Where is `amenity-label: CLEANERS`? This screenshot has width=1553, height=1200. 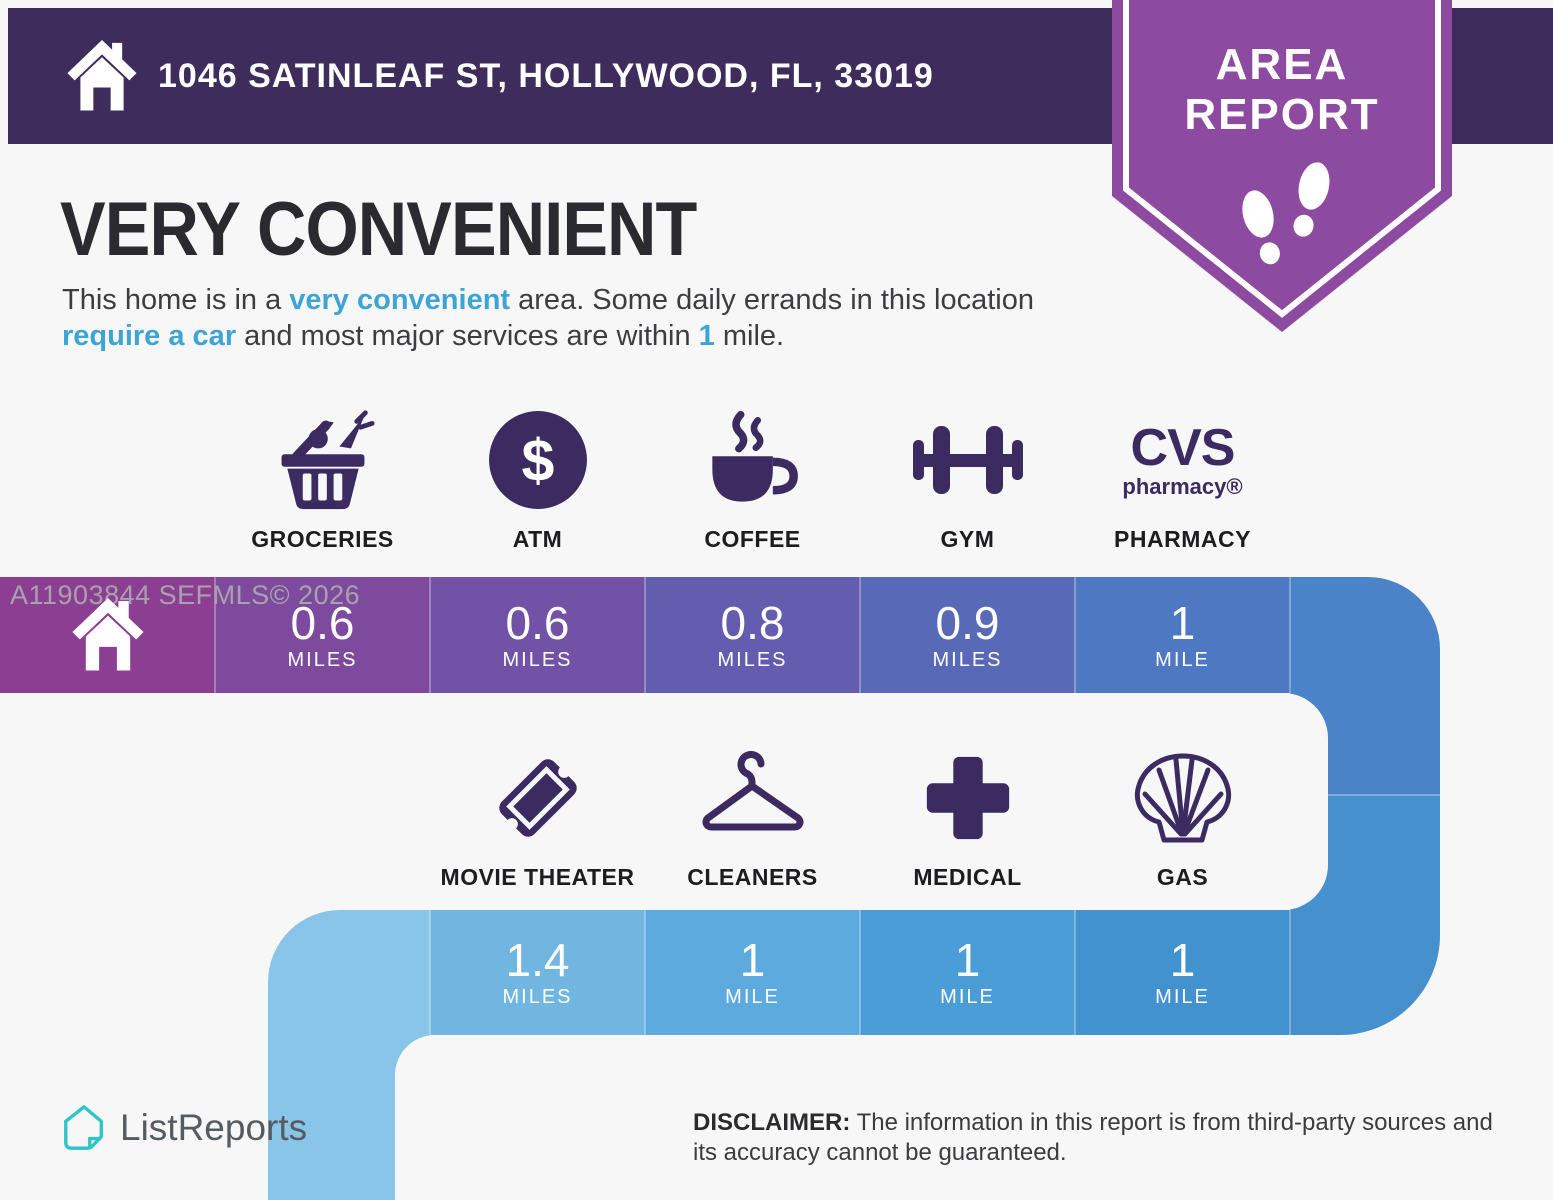
amenity-label: CLEANERS is located at coordinates (752, 877).